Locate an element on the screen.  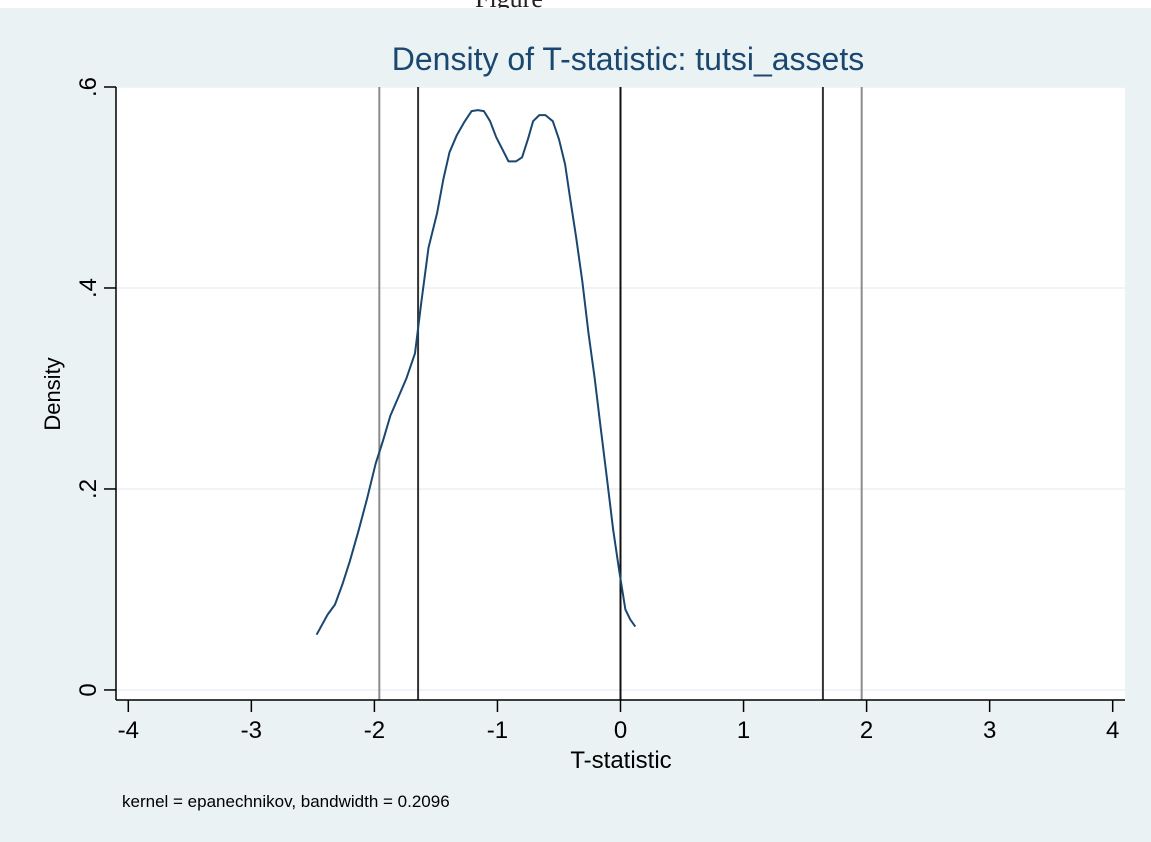
x-tick-label: 4 is located at coordinates (1112, 730).